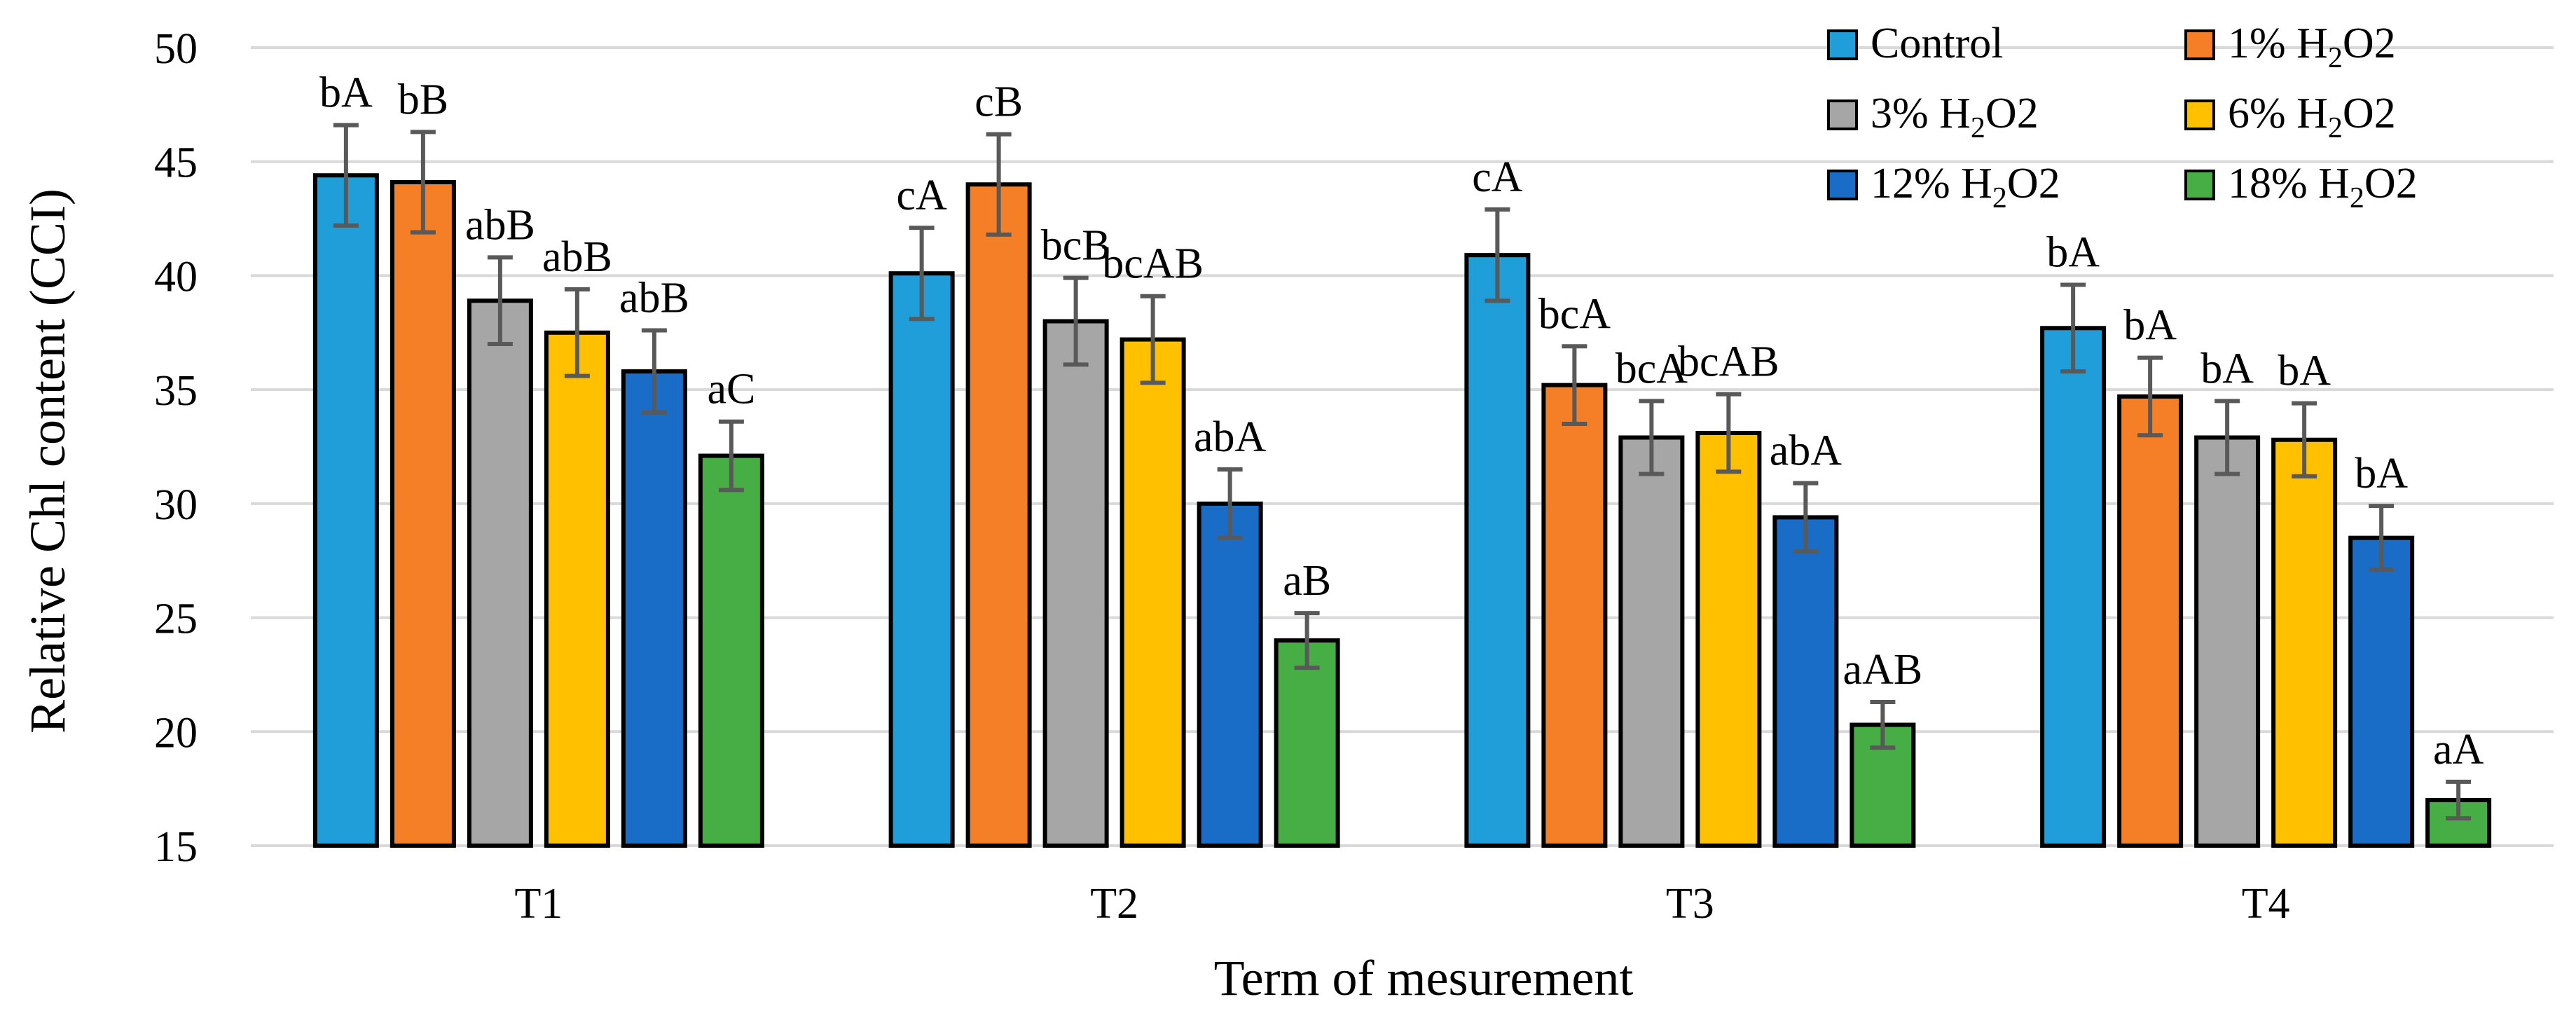 This screenshot has height=1018, width=2576. What do you see at coordinates (1955, 117) in the screenshot?
I see `legend-label: 3% H2O2` at bounding box center [1955, 117].